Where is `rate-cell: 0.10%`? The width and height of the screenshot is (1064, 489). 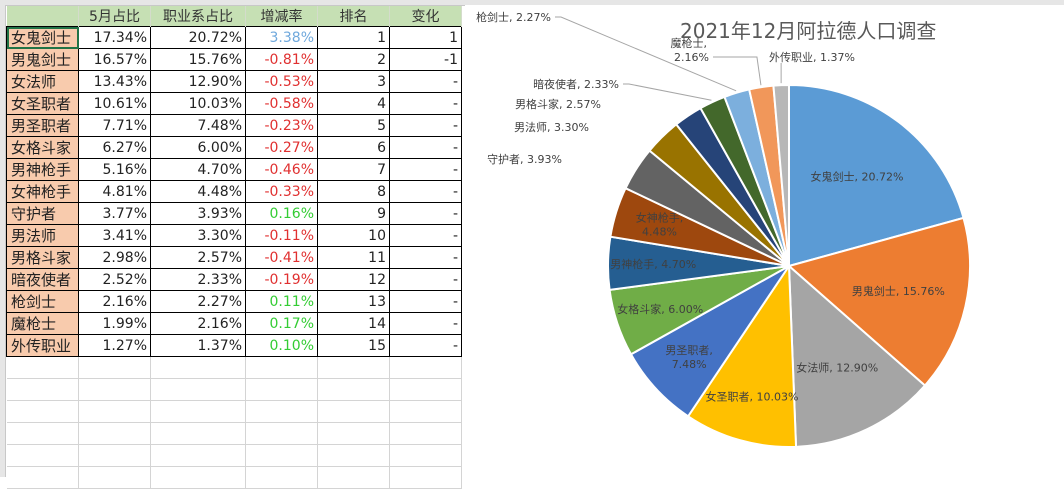
rate-cell: 0.10% is located at coordinates (281, 345).